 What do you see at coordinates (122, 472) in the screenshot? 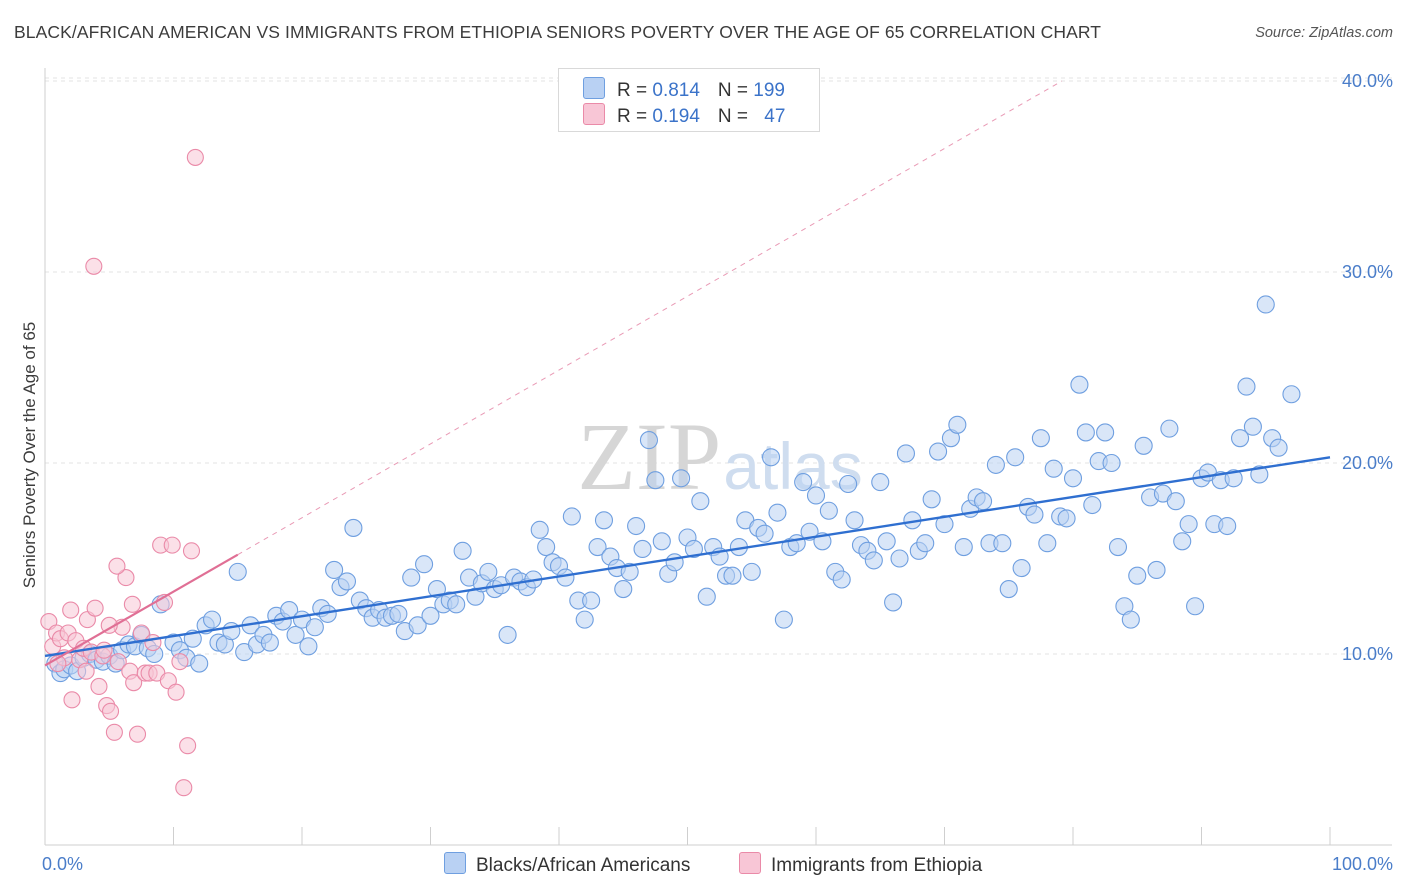
I see `series-ethiopia` at bounding box center [122, 472].